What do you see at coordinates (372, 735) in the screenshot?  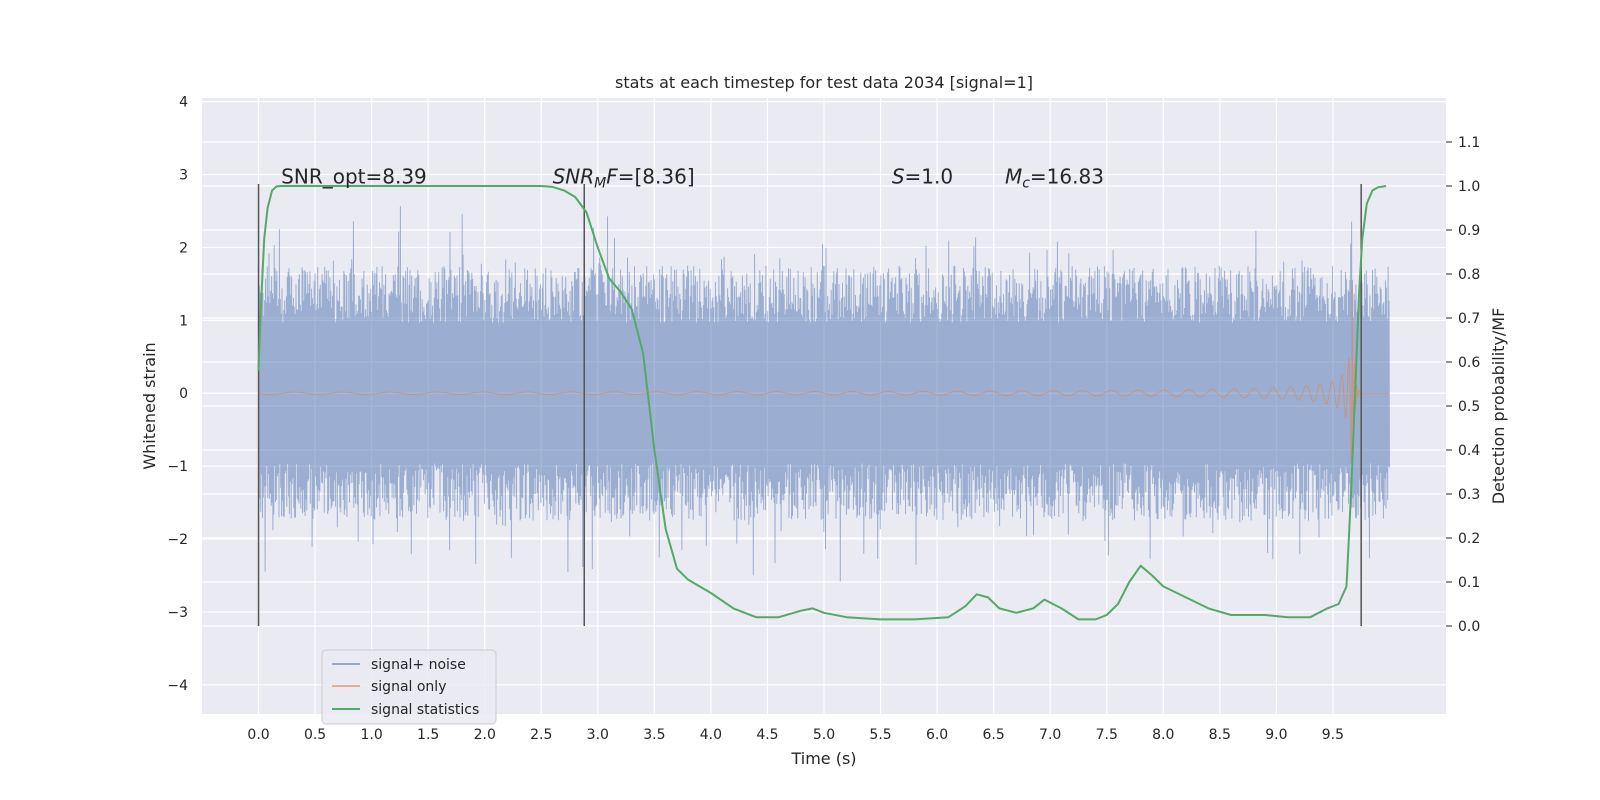 I see `x-tick-label-2: 1.0` at bounding box center [372, 735].